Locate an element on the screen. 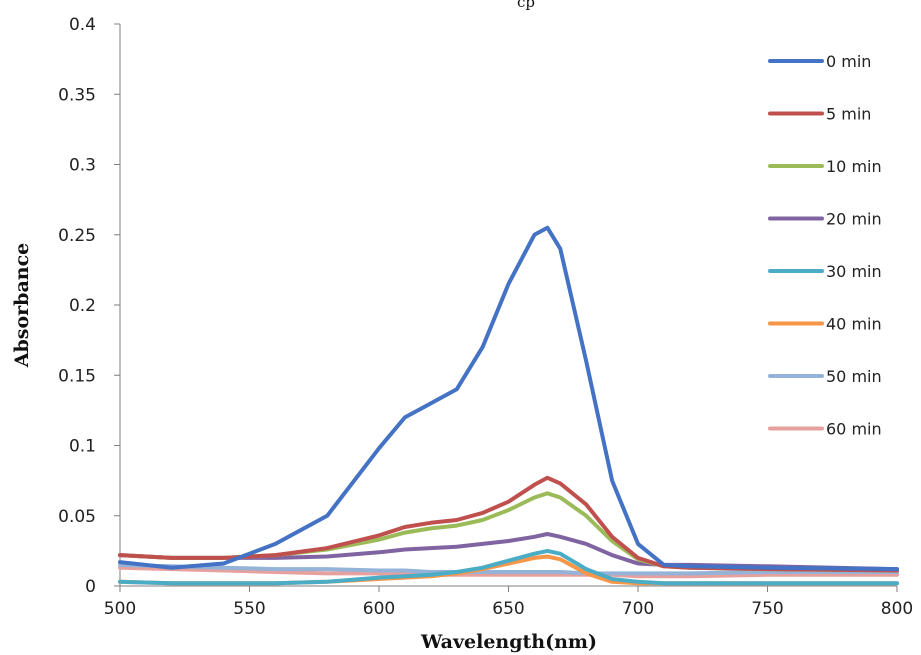 This screenshot has width=921, height=655. y-tick-label: 0.25 is located at coordinates (77, 236).